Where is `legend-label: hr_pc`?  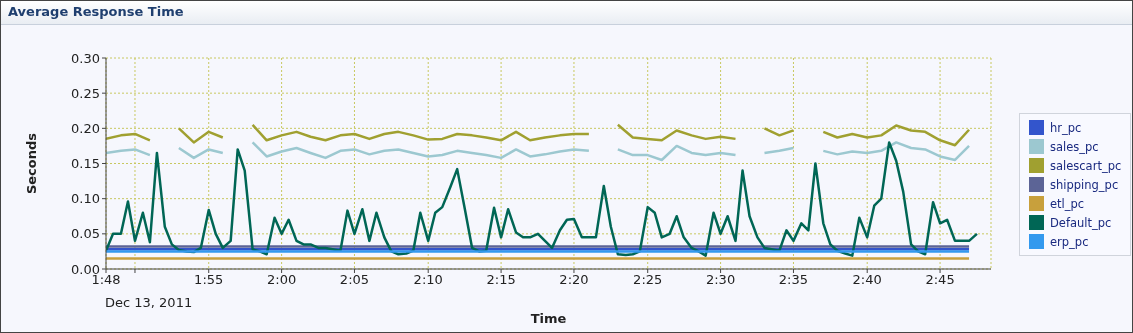
legend-label: hr_pc is located at coordinates (1066, 127).